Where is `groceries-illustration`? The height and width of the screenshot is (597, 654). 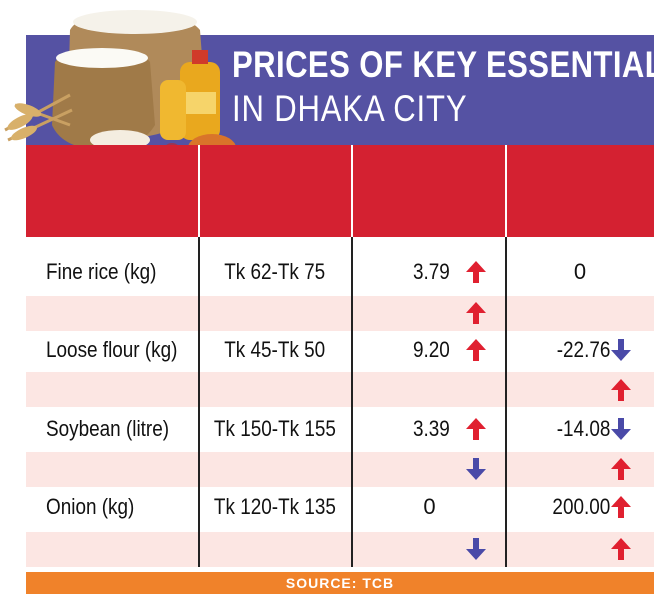 groceries-illustration is located at coordinates (120, 107).